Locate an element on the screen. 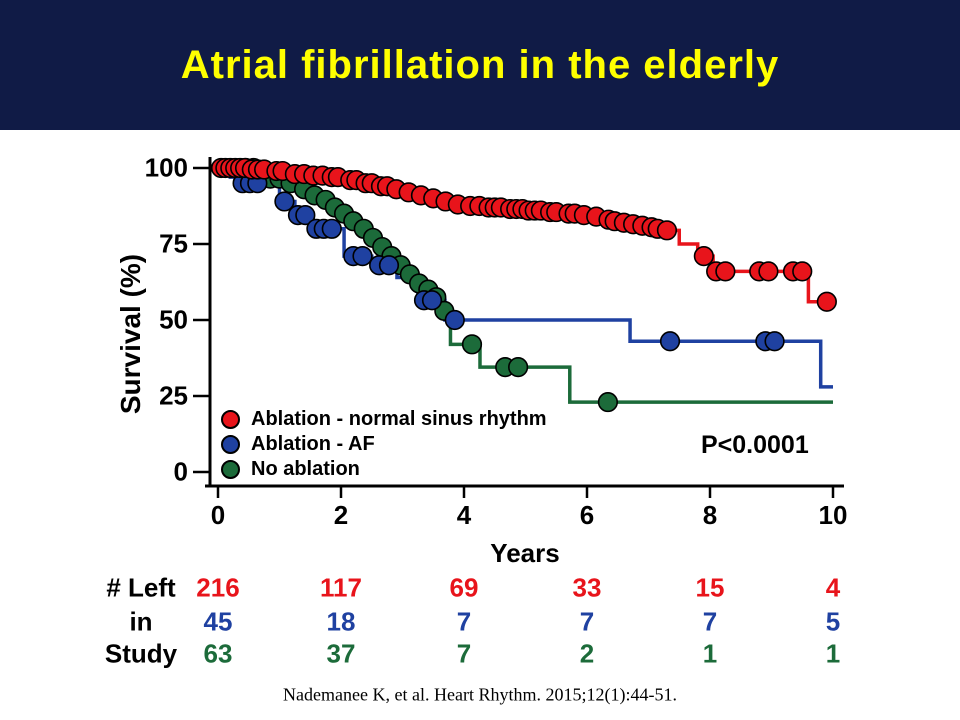 Image resolution: width=960 pixels, height=720 pixels. x-tick-label: 4 is located at coordinates (464, 515).